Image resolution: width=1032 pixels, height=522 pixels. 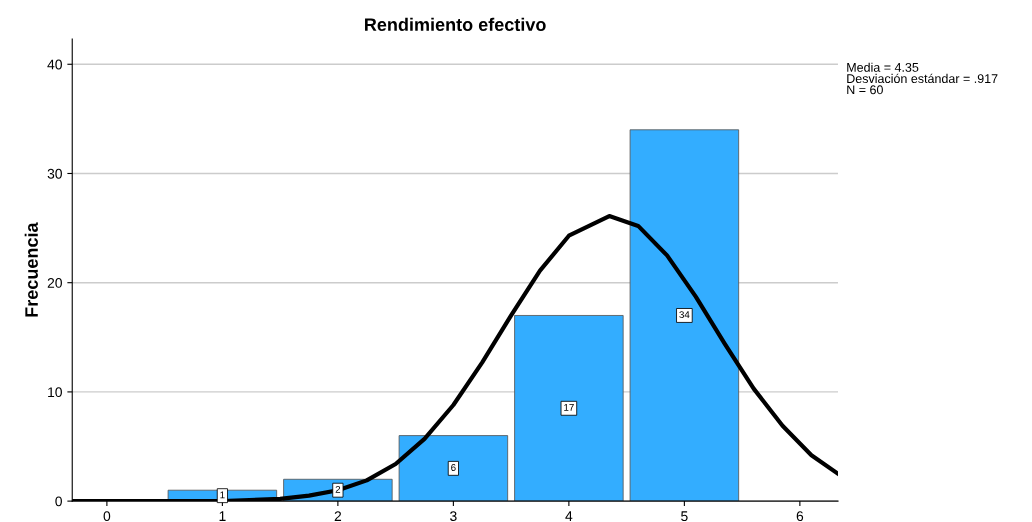 What do you see at coordinates (684, 315) in the screenshot?
I see `data-label: 34` at bounding box center [684, 315].